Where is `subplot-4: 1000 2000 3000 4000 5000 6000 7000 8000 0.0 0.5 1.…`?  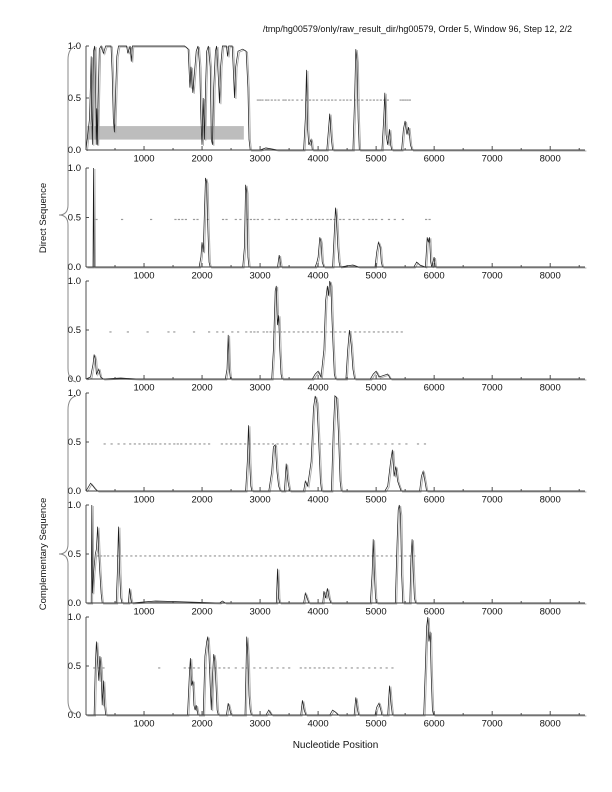
subplot-4: 1000 2000 3000 4000 5000 6000 7000 8000 0.0 0.5 1.… is located at coordinates (327, 447).